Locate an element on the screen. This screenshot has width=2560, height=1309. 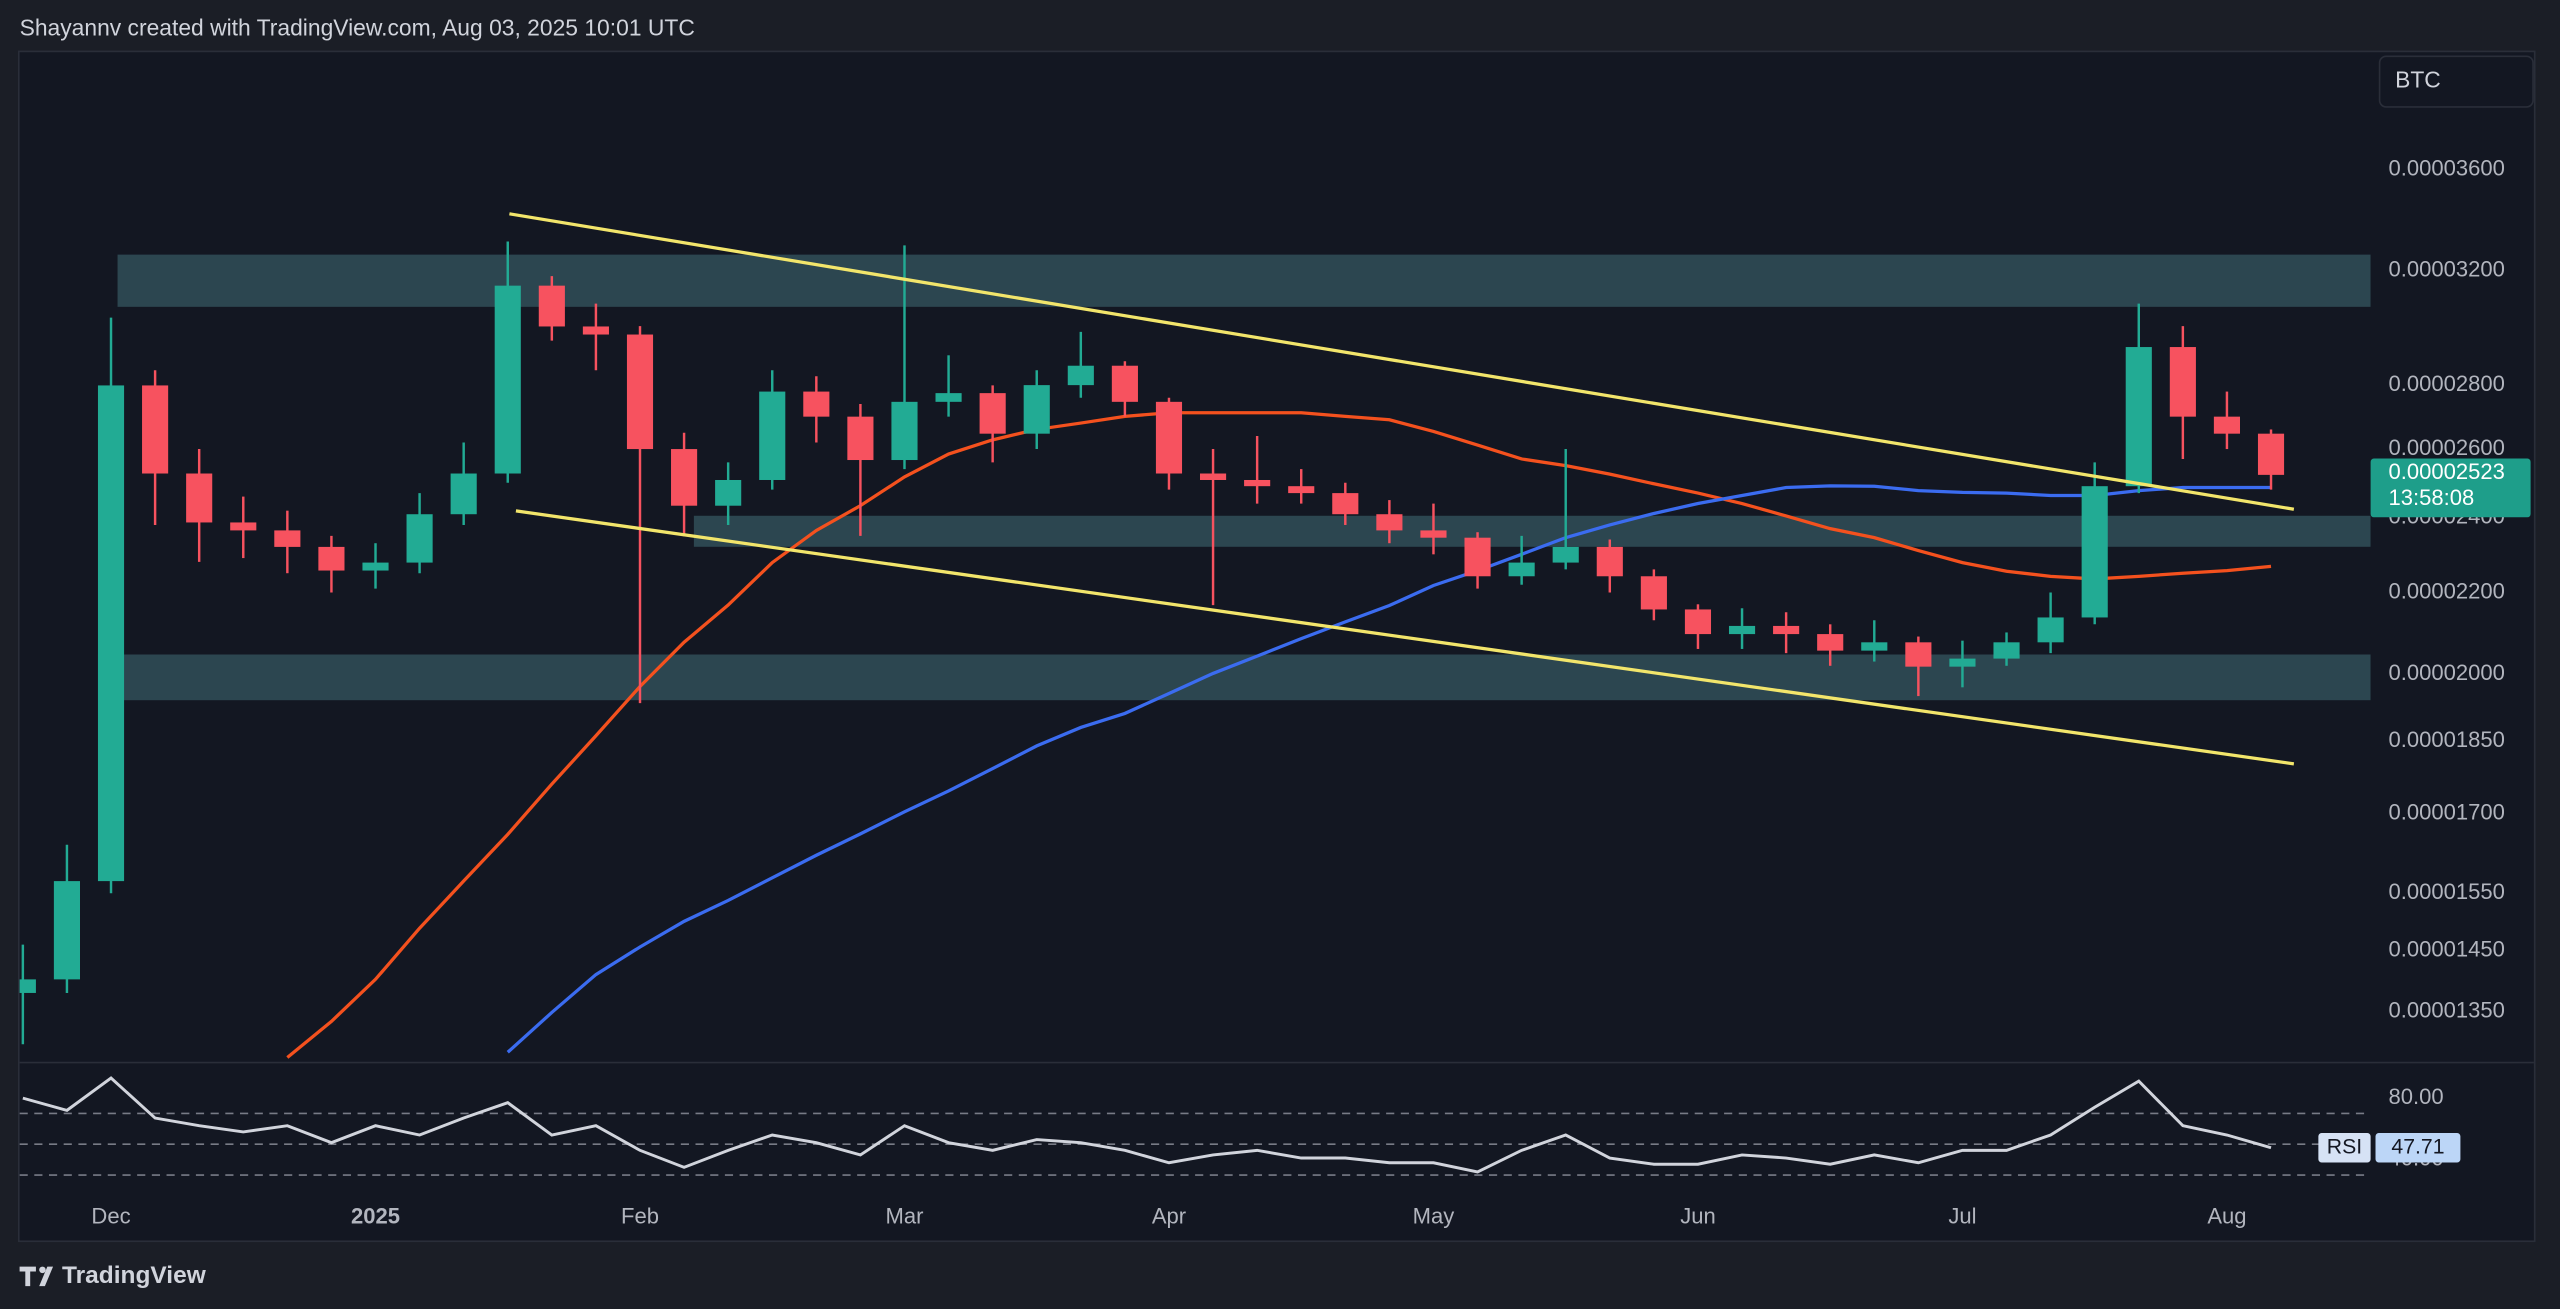
y-tick-label: 0.00001350 is located at coordinates (2447, 1010).